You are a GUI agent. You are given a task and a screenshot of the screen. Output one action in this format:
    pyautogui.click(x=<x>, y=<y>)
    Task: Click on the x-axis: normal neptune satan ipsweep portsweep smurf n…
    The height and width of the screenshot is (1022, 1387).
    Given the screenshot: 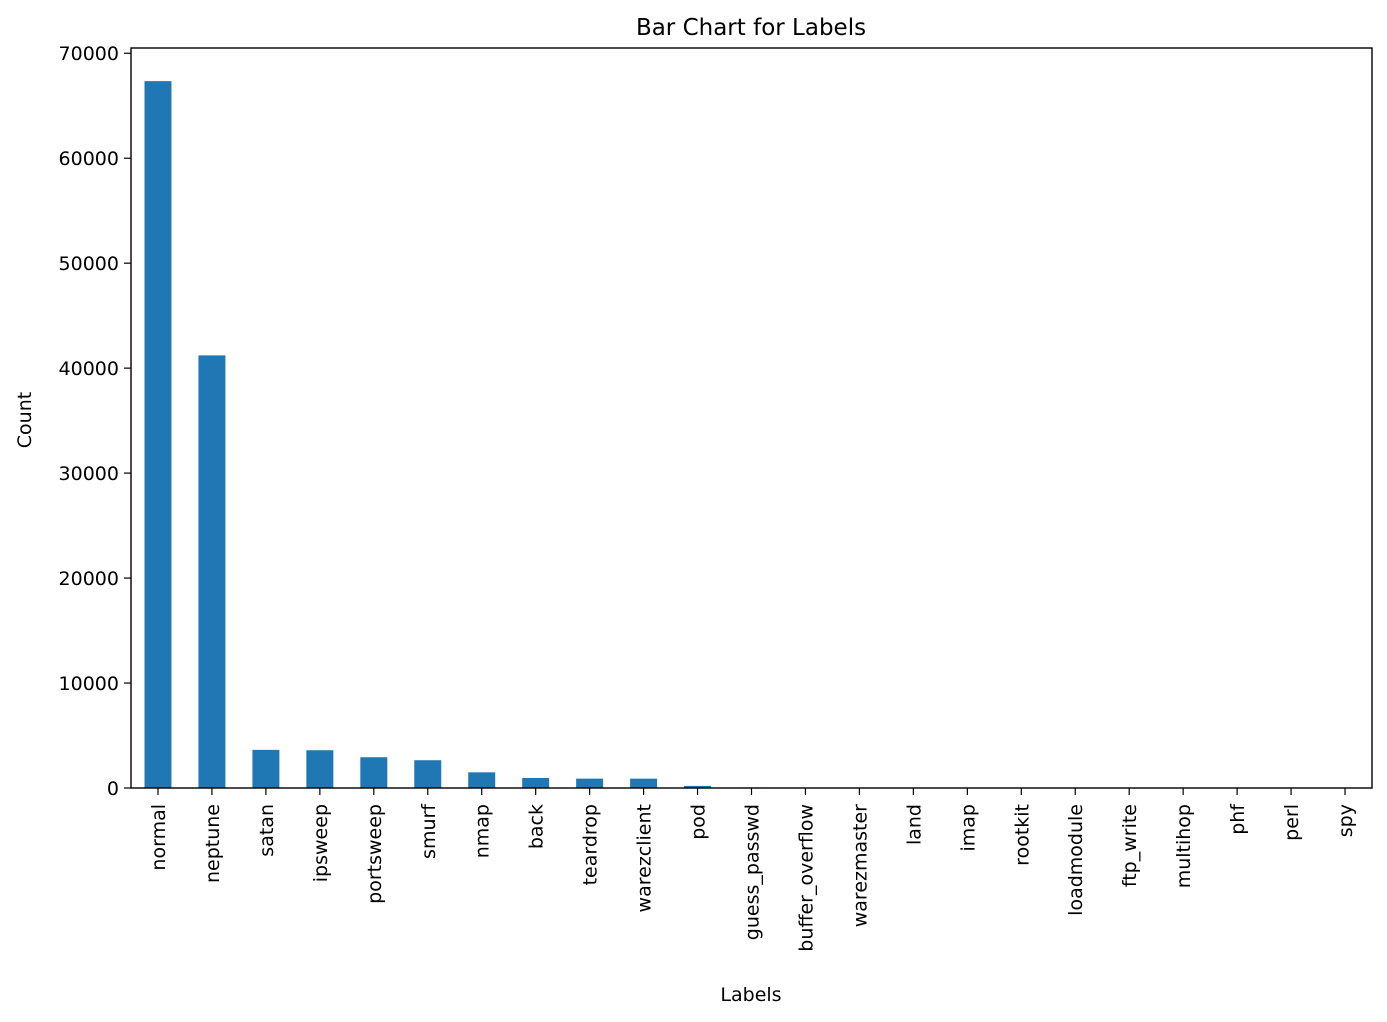 What is the action you would take?
    pyautogui.click(x=752, y=870)
    